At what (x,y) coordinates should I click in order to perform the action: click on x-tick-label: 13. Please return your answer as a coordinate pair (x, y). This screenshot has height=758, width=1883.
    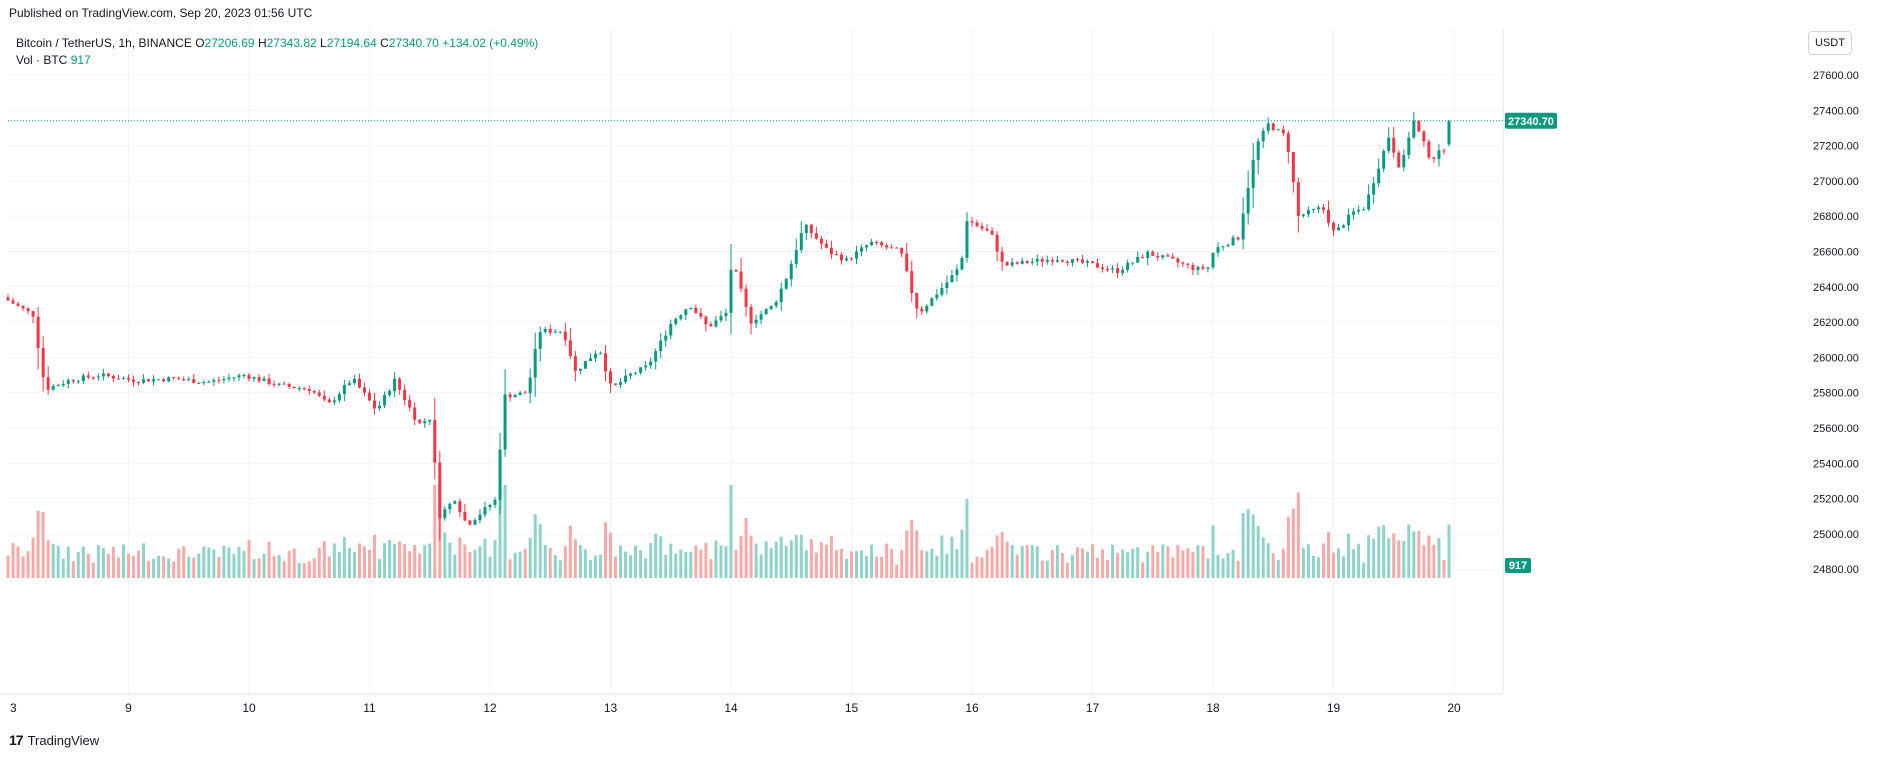
    Looking at the image, I should click on (611, 708).